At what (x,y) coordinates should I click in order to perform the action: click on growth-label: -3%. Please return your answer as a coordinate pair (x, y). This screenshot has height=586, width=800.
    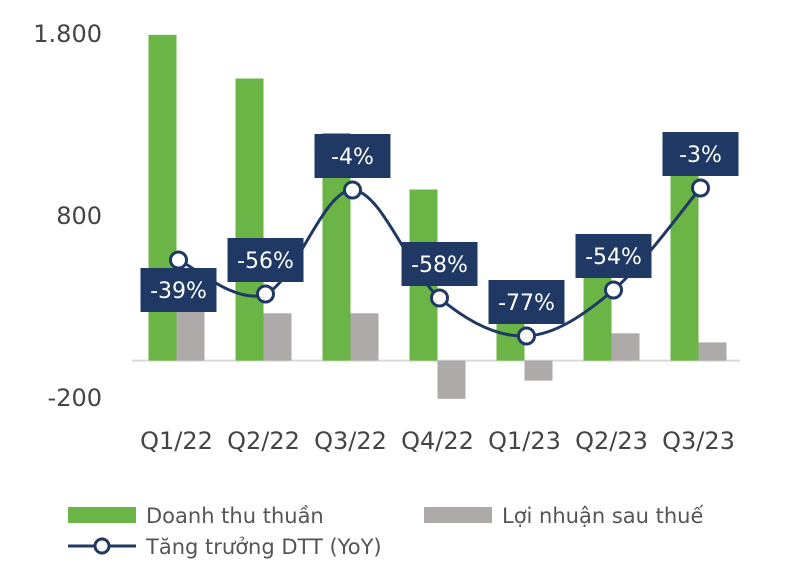
    Looking at the image, I should click on (700, 155).